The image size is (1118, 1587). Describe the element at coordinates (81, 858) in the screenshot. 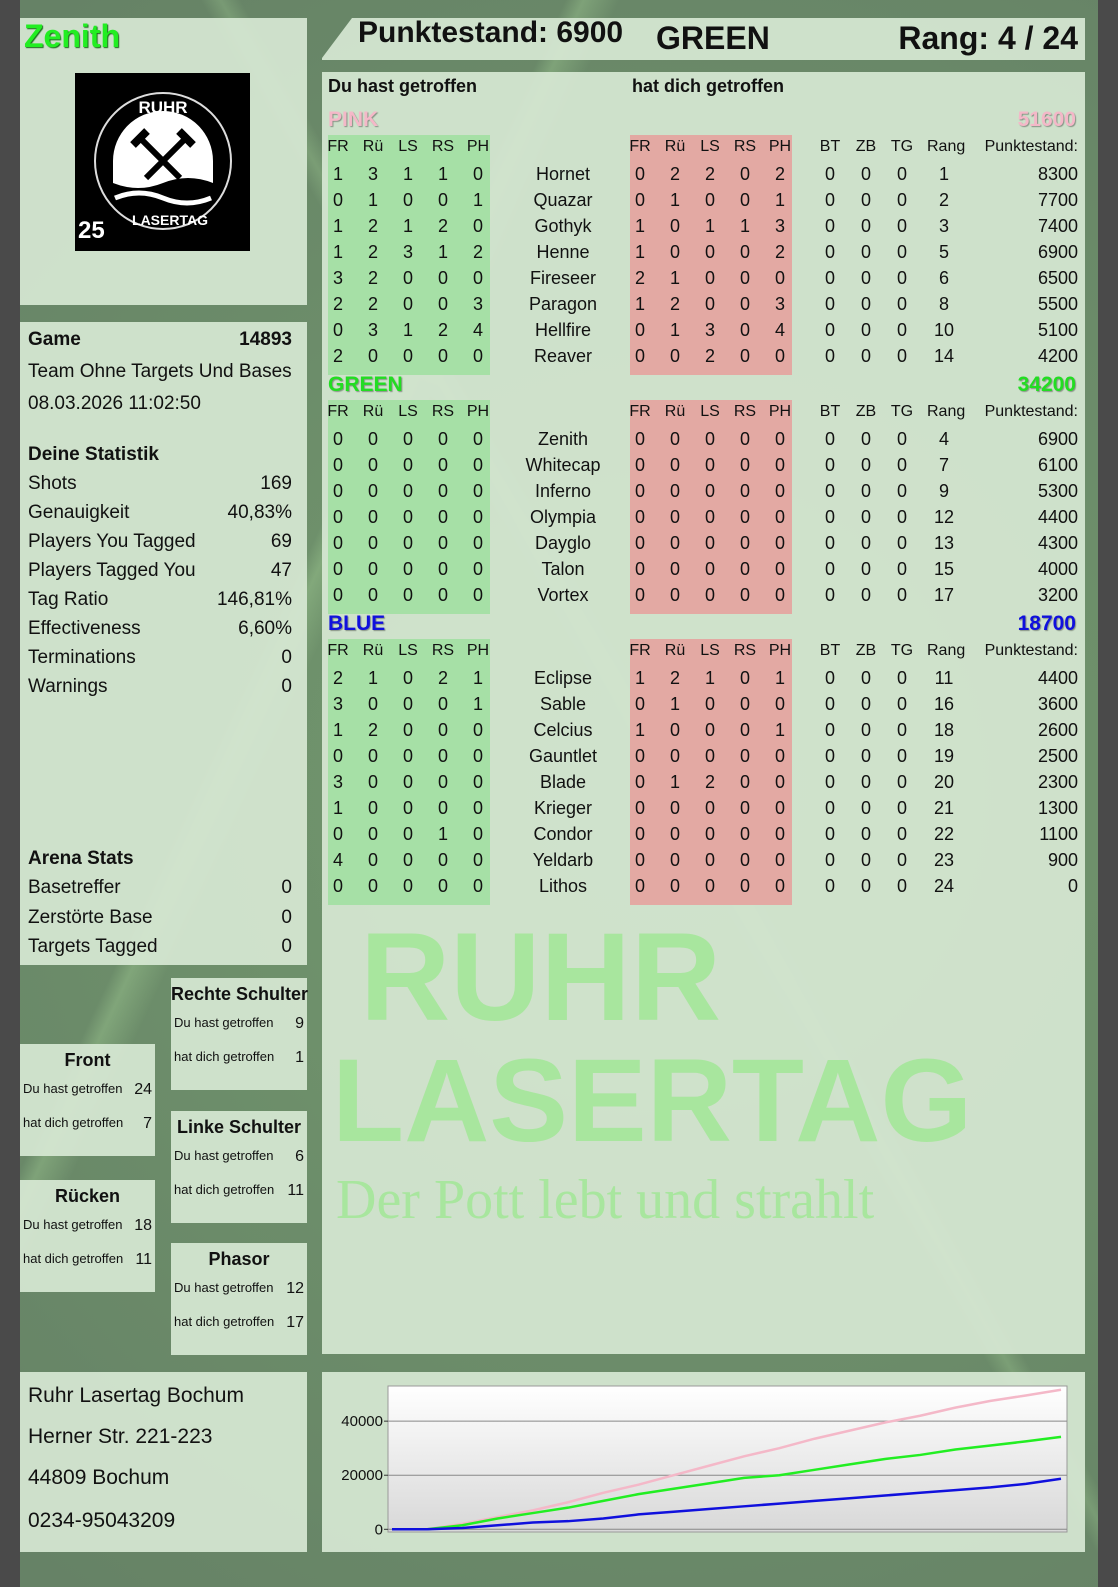

I see `arena-title: Arena Stats` at that location.